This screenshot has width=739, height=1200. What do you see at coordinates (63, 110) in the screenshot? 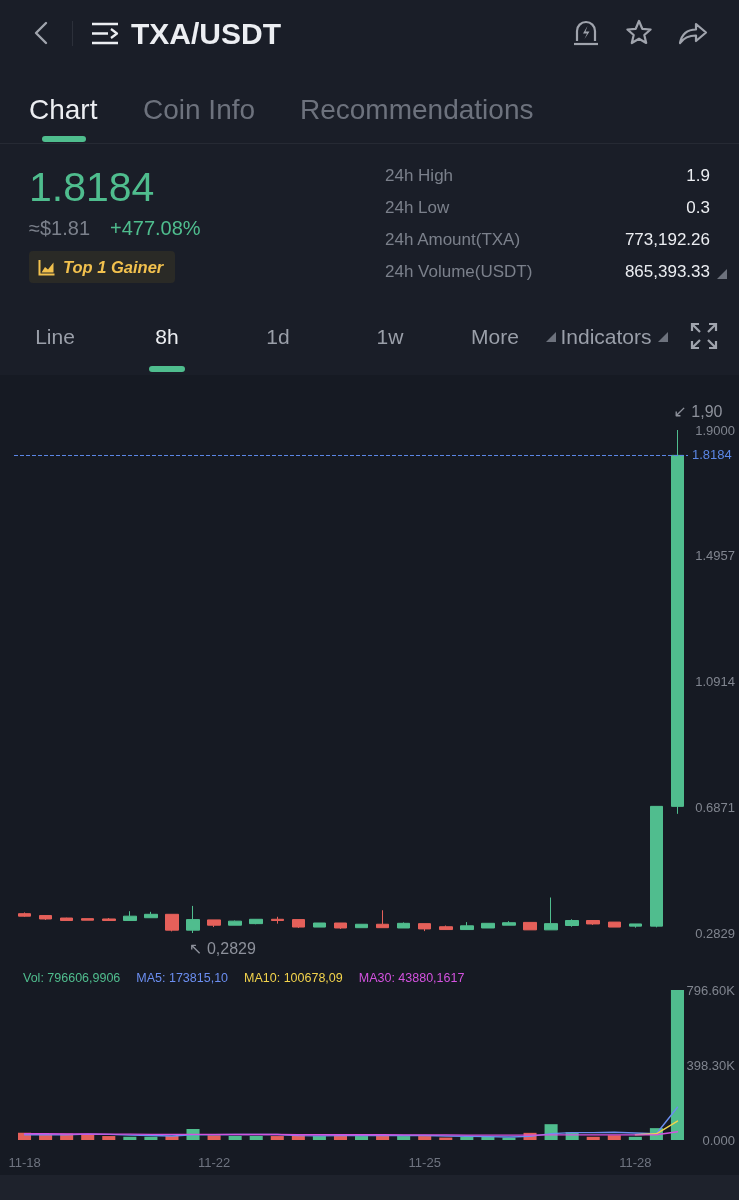
I see `text: Chart` at bounding box center [63, 110].